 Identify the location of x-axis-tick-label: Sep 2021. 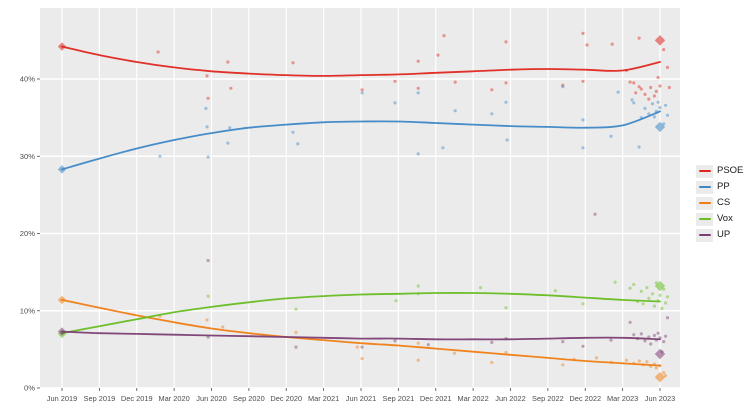
(399, 398).